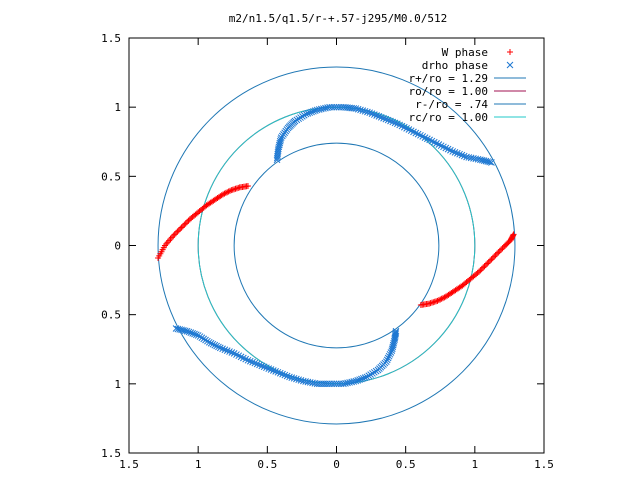 This screenshot has height=485, width=640. Describe the element at coordinates (448, 91) in the screenshot. I see `legend-label: ro/ro = 1.00` at that location.